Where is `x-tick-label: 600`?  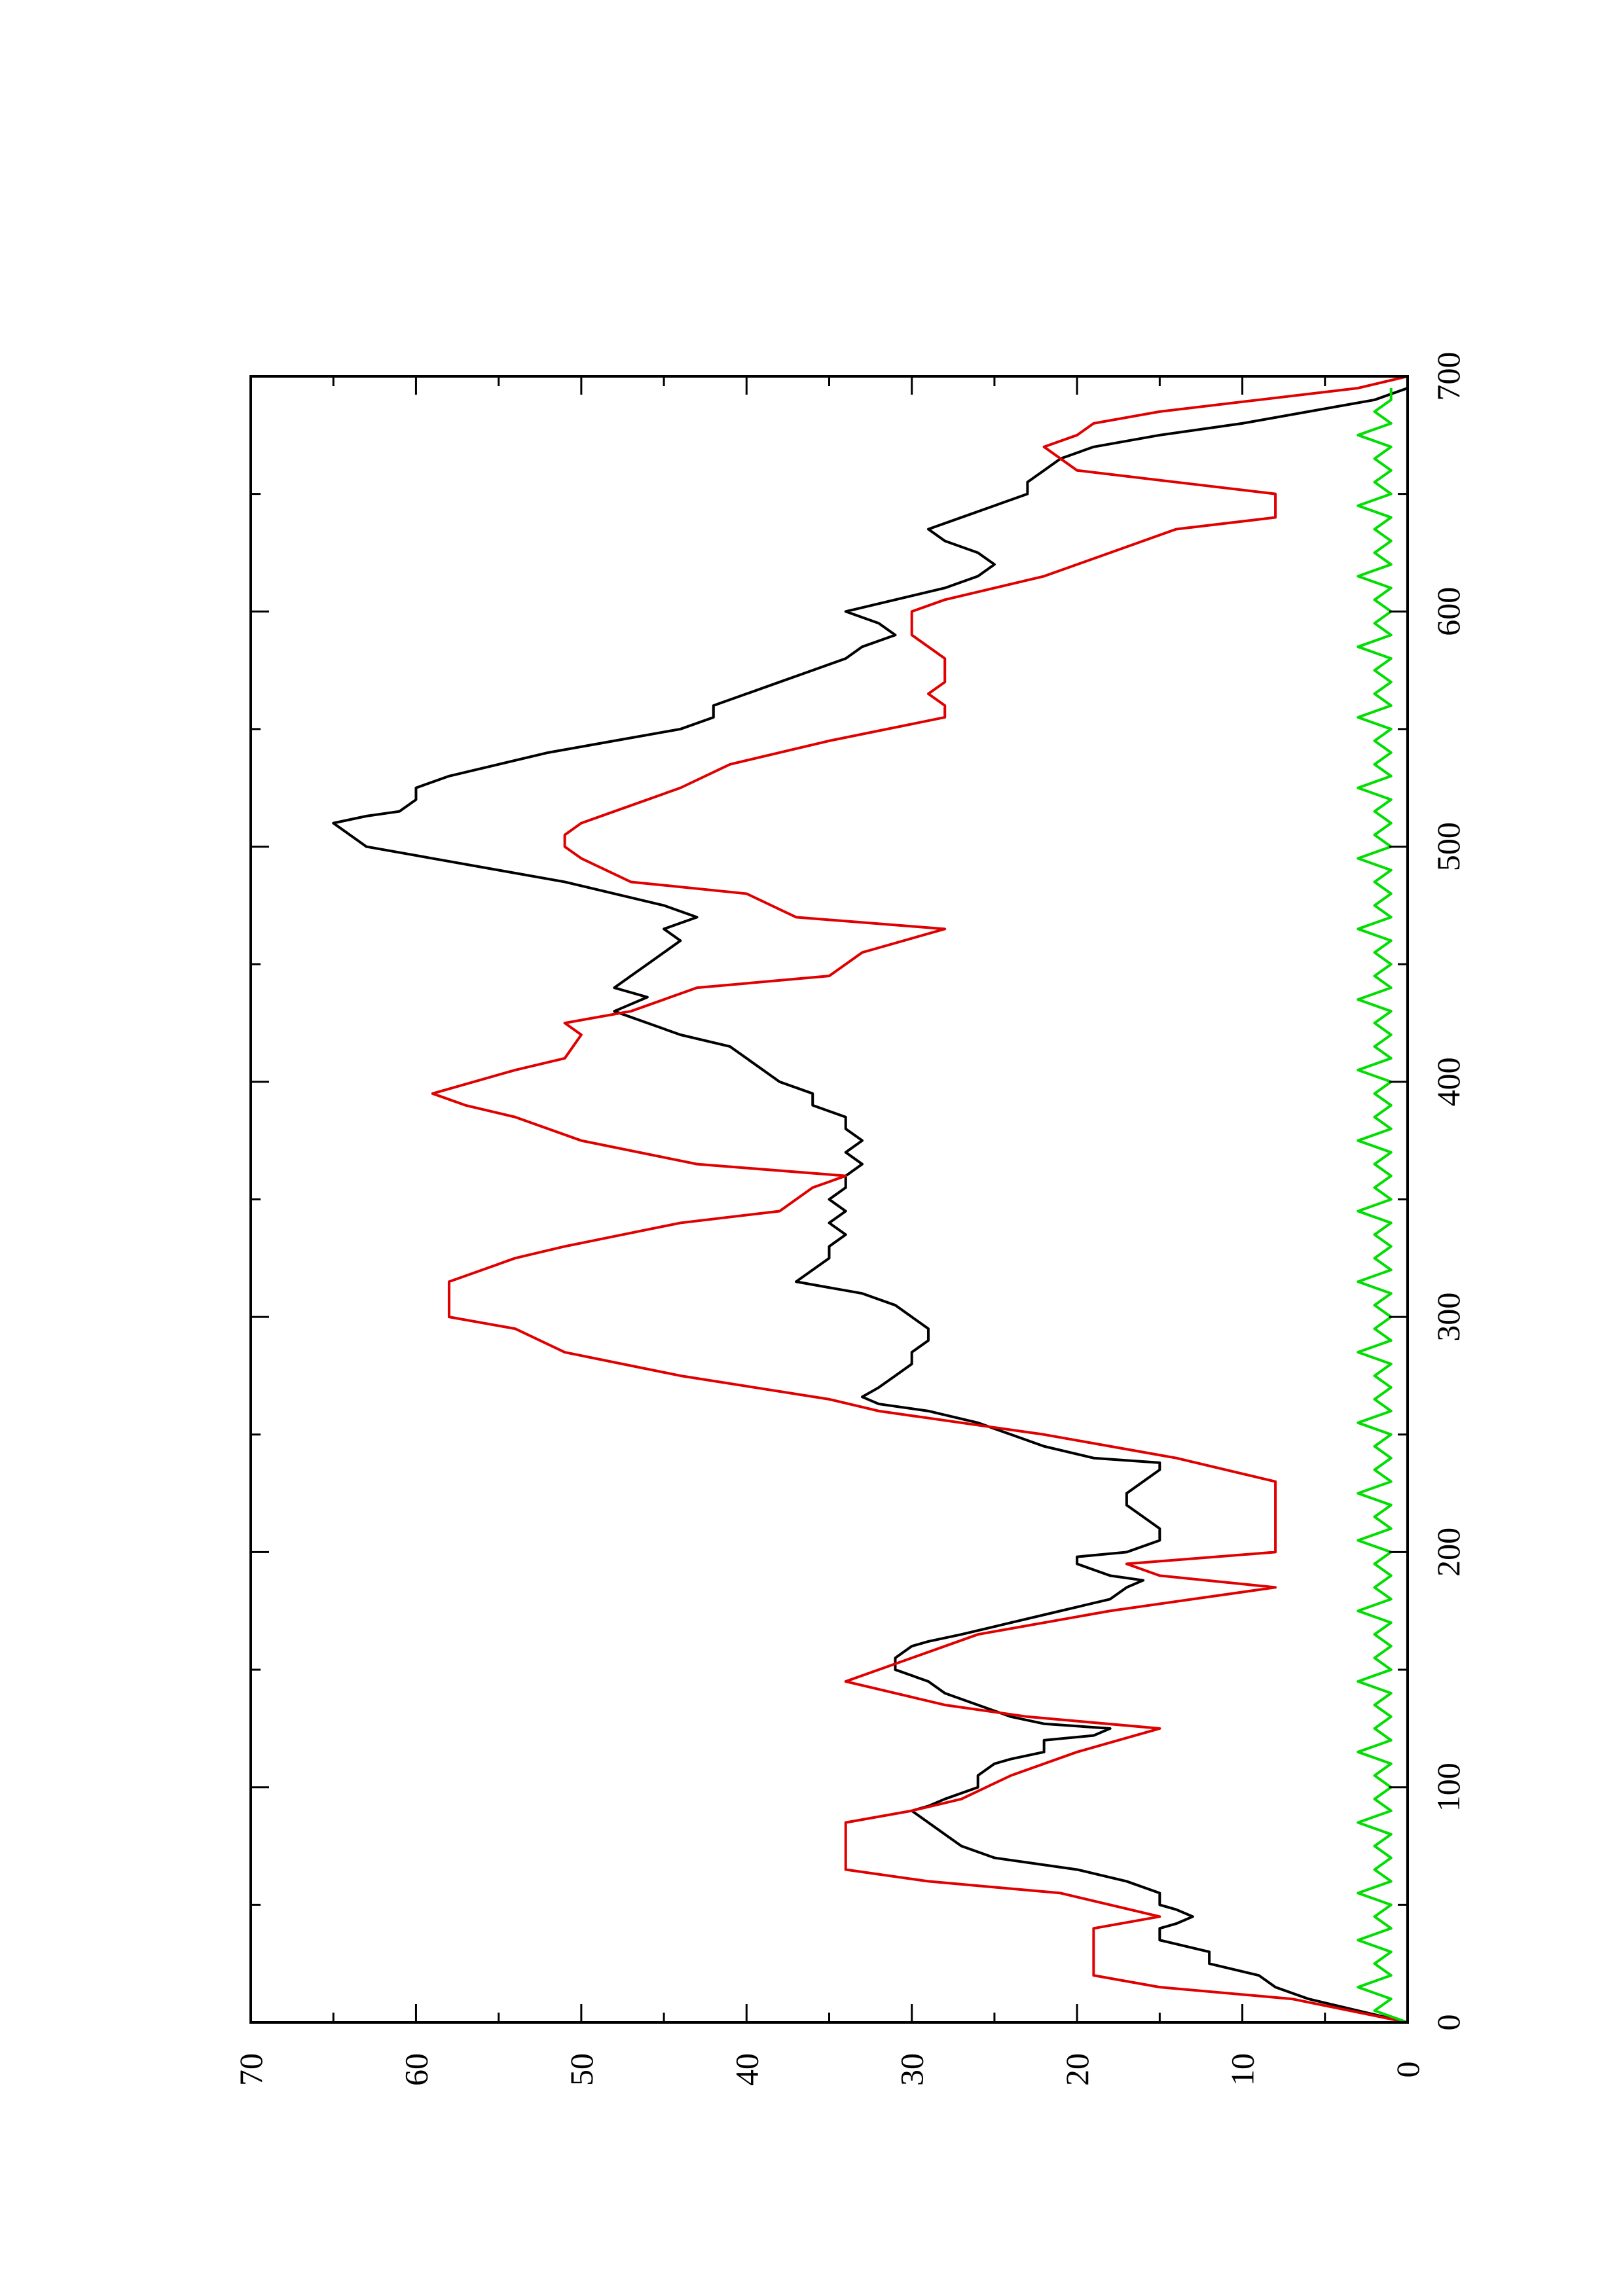 x-tick-label: 600 is located at coordinates (1448, 611).